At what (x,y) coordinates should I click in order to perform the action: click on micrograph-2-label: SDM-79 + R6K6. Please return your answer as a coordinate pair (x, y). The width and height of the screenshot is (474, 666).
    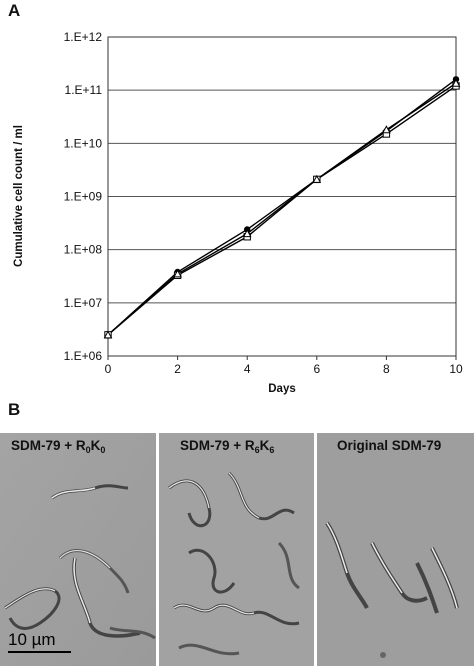
    Looking at the image, I should click on (227, 446).